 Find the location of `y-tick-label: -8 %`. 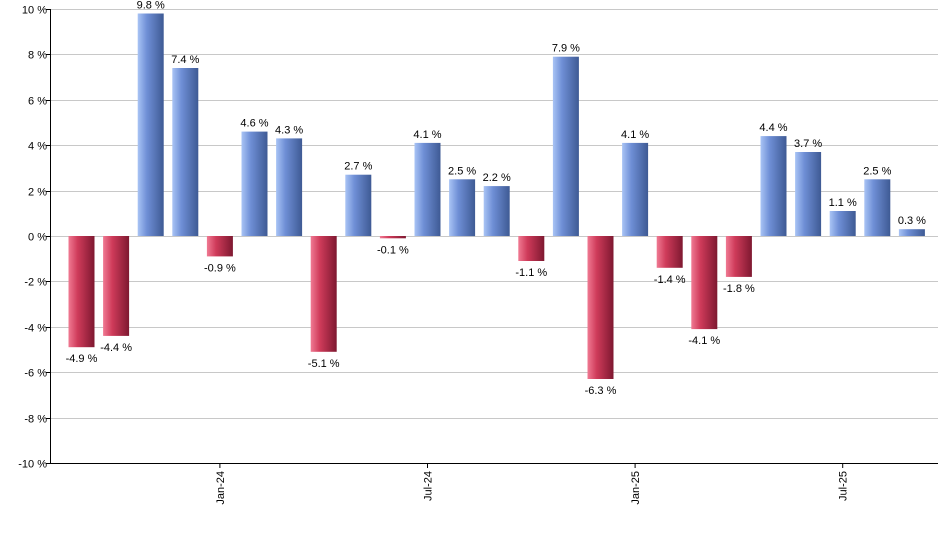

y-tick-label: -8 % is located at coordinates (35, 420).